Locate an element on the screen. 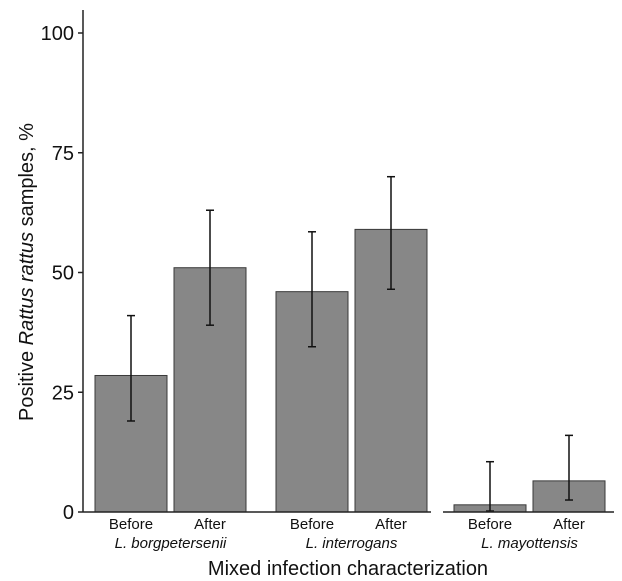 Image resolution: width=622 pixels, height=581 pixels. y-tick-label: 0 is located at coordinates (68, 513).